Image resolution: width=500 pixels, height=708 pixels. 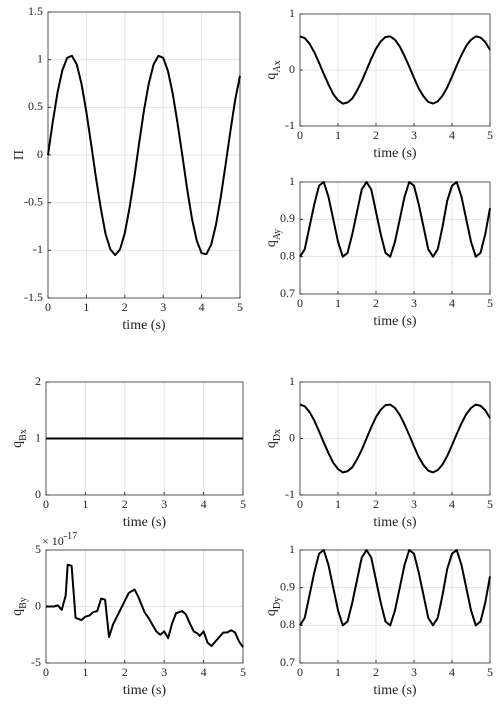 What do you see at coordinates (70, 536) in the screenshot?
I see `y-multiplier-exponent: -17` at bounding box center [70, 536].